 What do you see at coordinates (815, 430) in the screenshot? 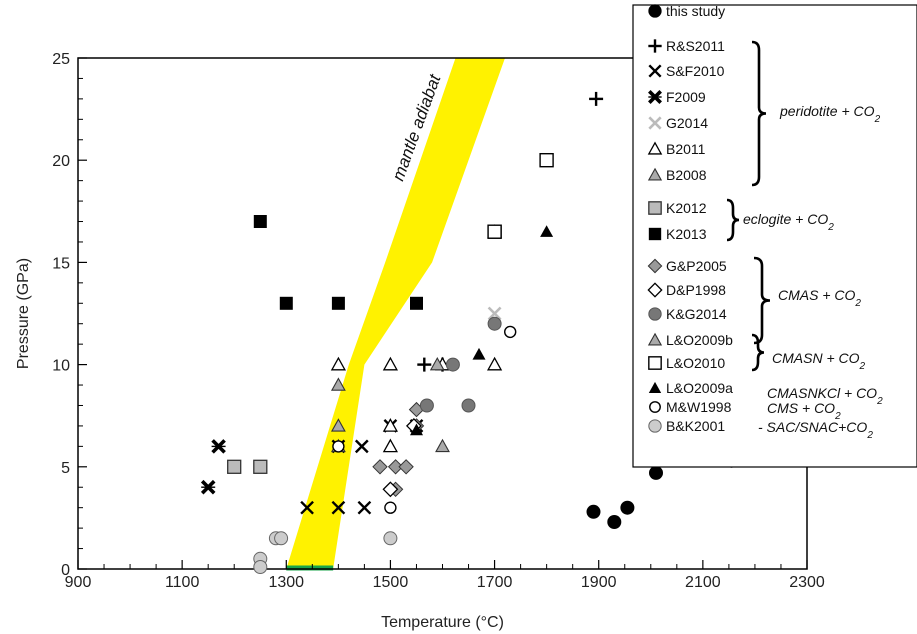
I see `group-label: - SAC/SNAC+CO2` at bounding box center [815, 430].